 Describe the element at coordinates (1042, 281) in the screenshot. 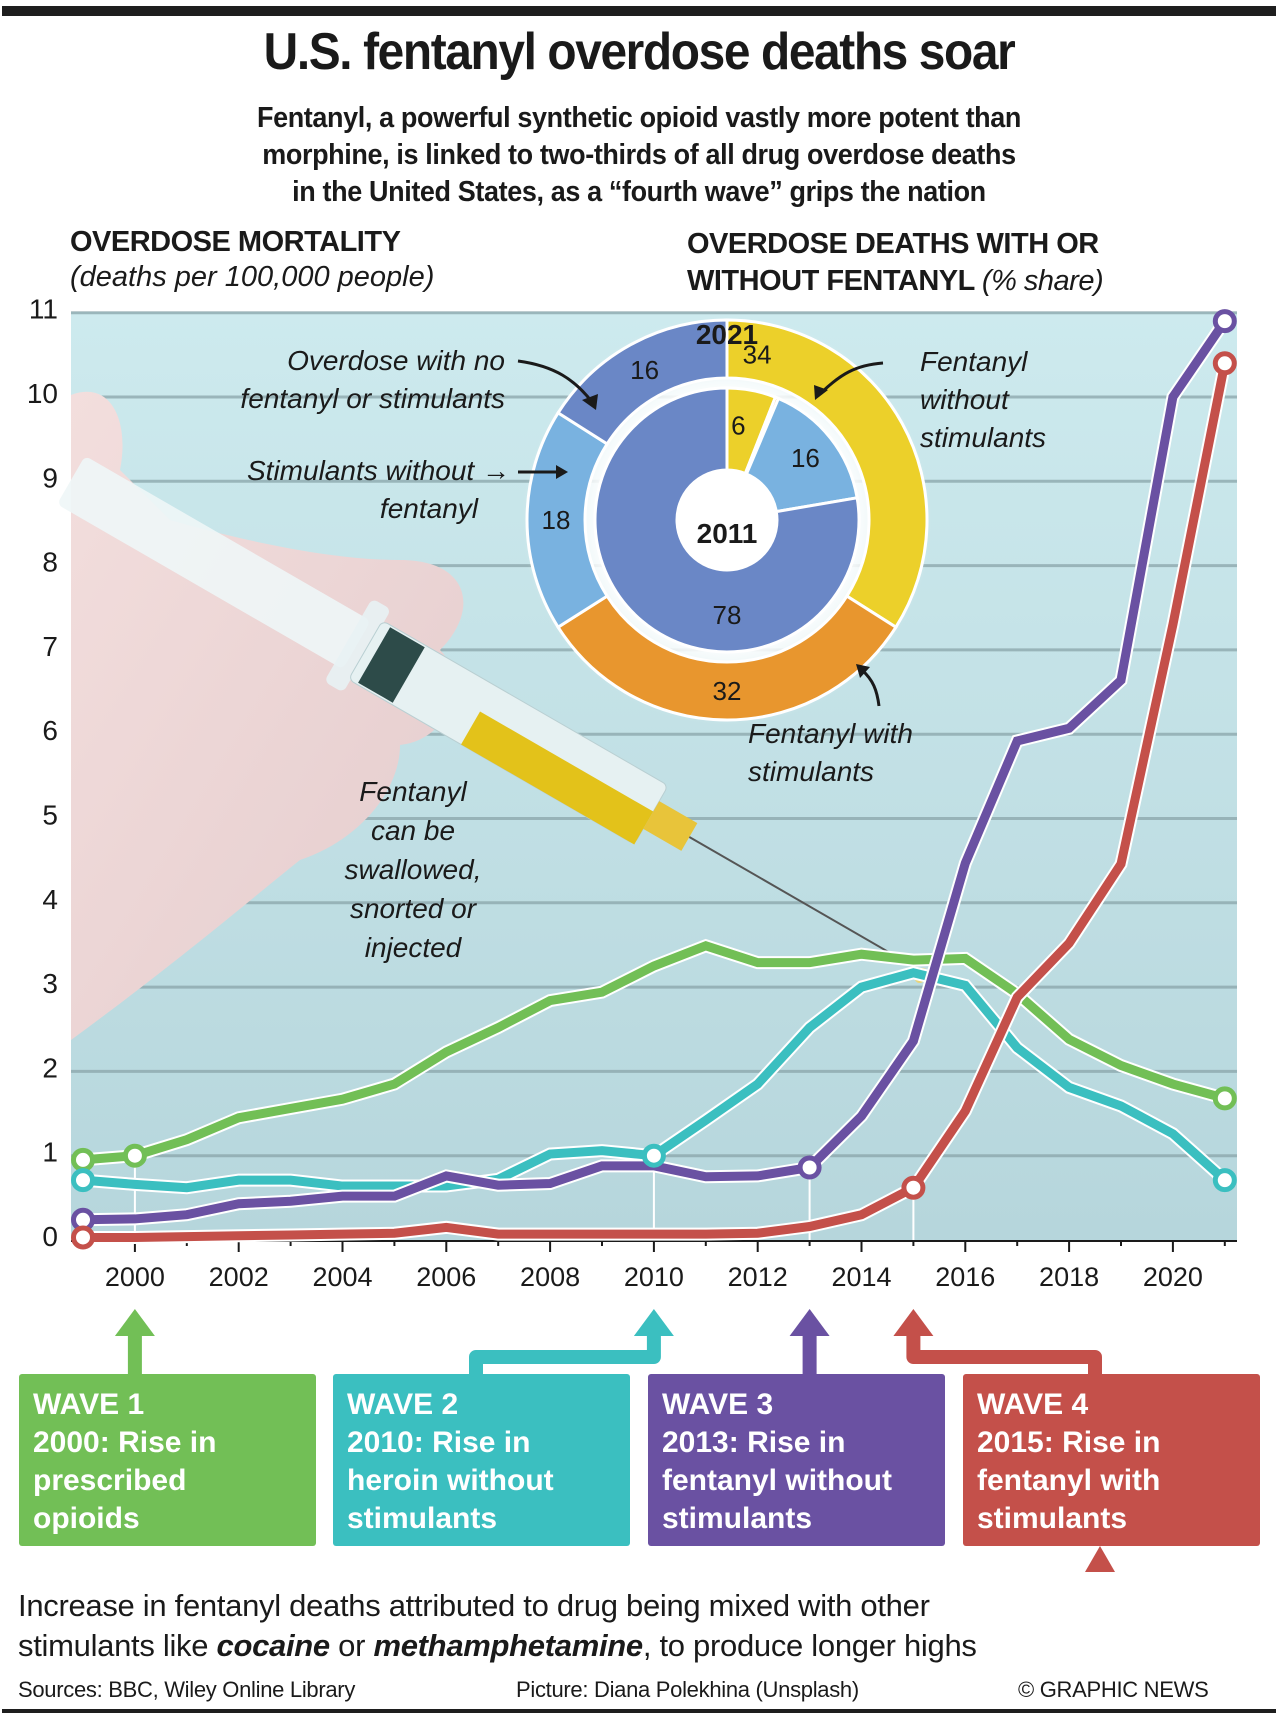

I see `share-unit: (% share)` at that location.